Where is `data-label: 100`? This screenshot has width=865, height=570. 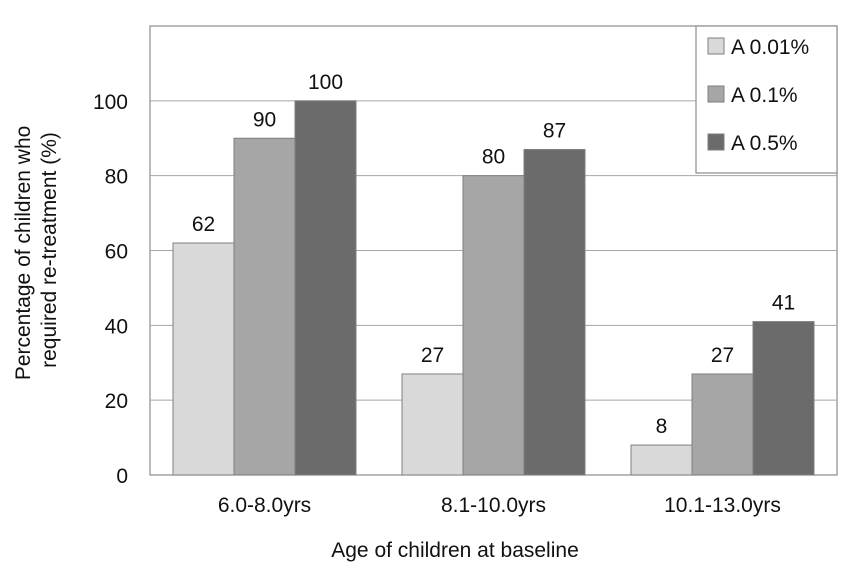
data-label: 100 is located at coordinates (325, 82).